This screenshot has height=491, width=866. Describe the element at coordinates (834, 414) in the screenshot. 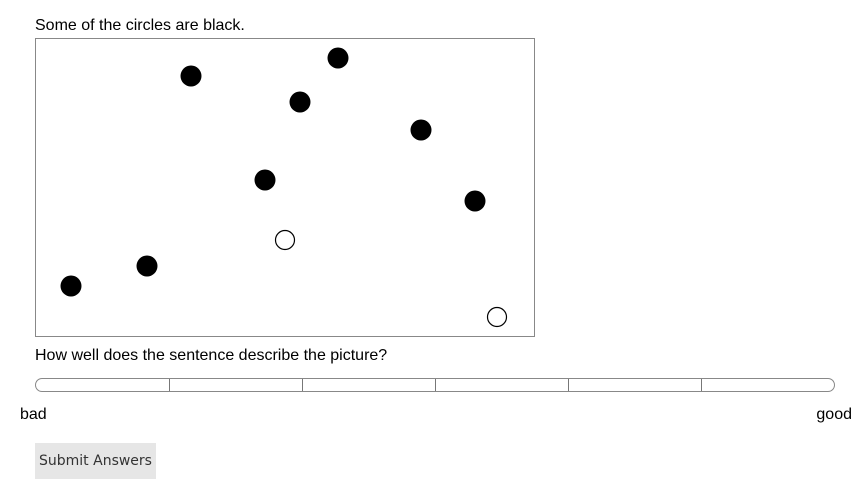

I see `scale-label-good: good` at that location.